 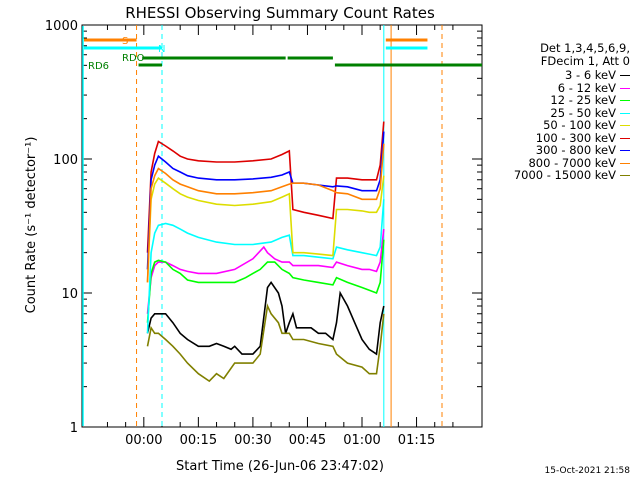 What do you see at coordinates (590, 75) in the screenshot?
I see `legend-entry-label: 3 - 6 keV` at bounding box center [590, 75].